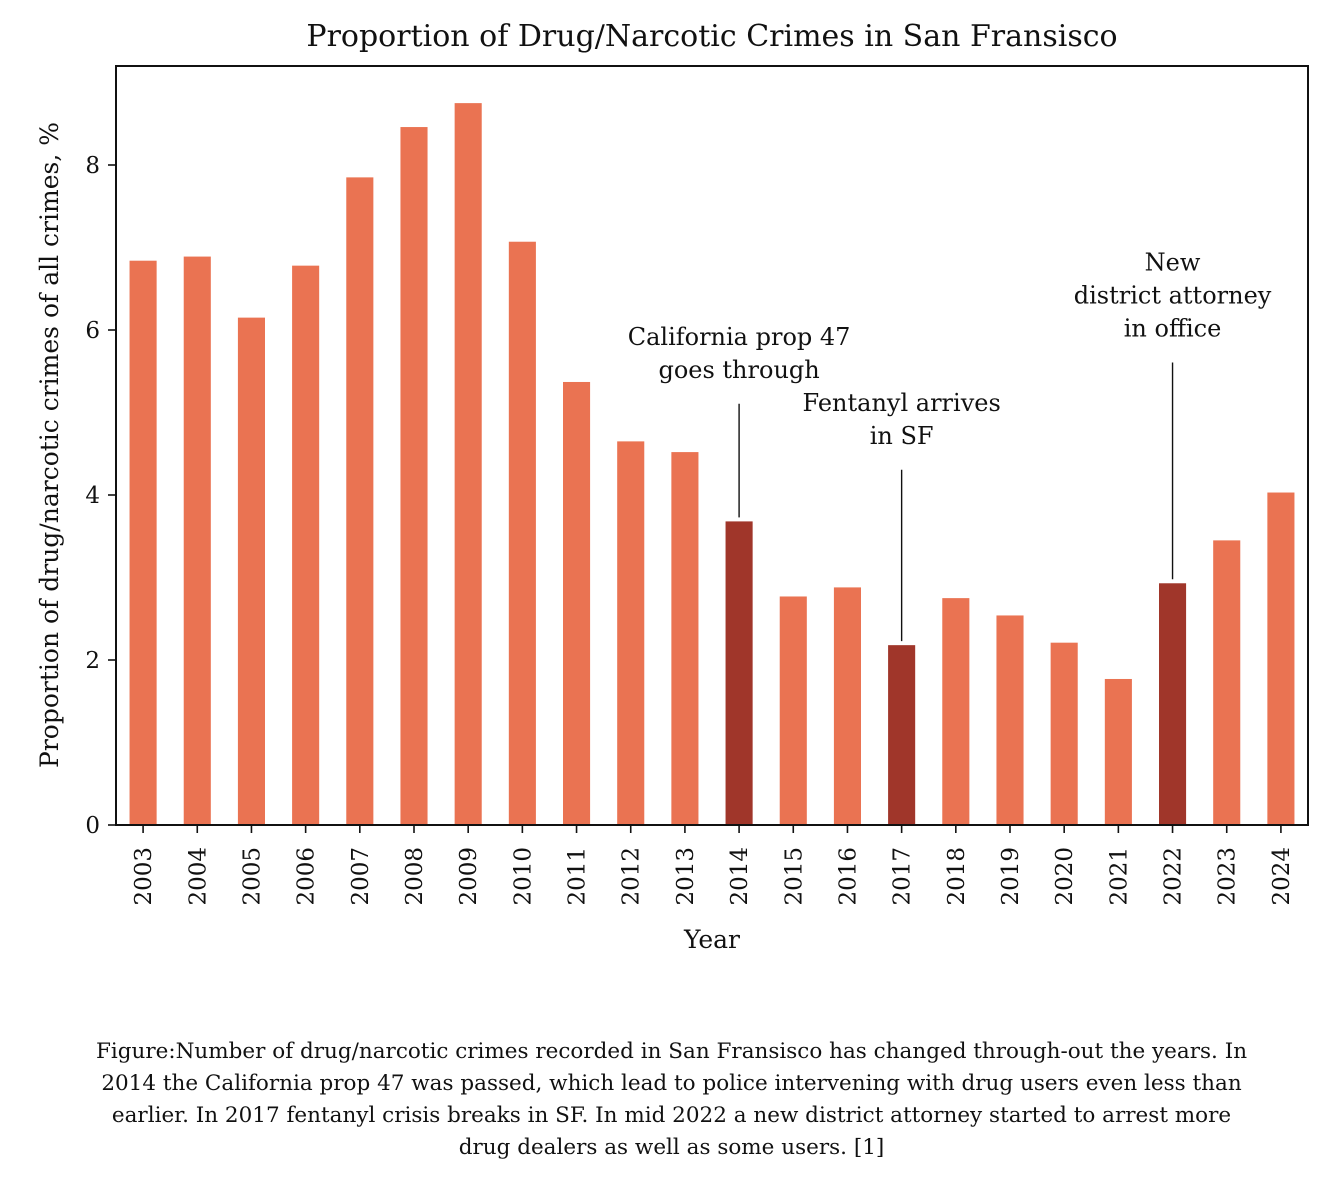 The image size is (1343, 1184). Describe the element at coordinates (1173, 704) in the screenshot. I see `bar-2022` at that location.